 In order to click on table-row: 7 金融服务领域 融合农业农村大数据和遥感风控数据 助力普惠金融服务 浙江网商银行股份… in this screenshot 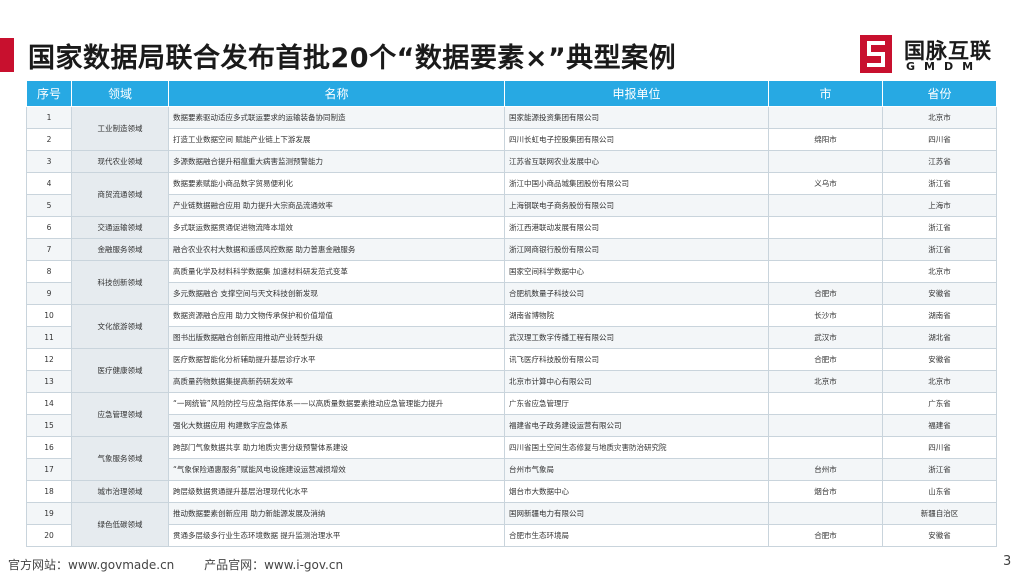, I will do `click(511, 249)`.